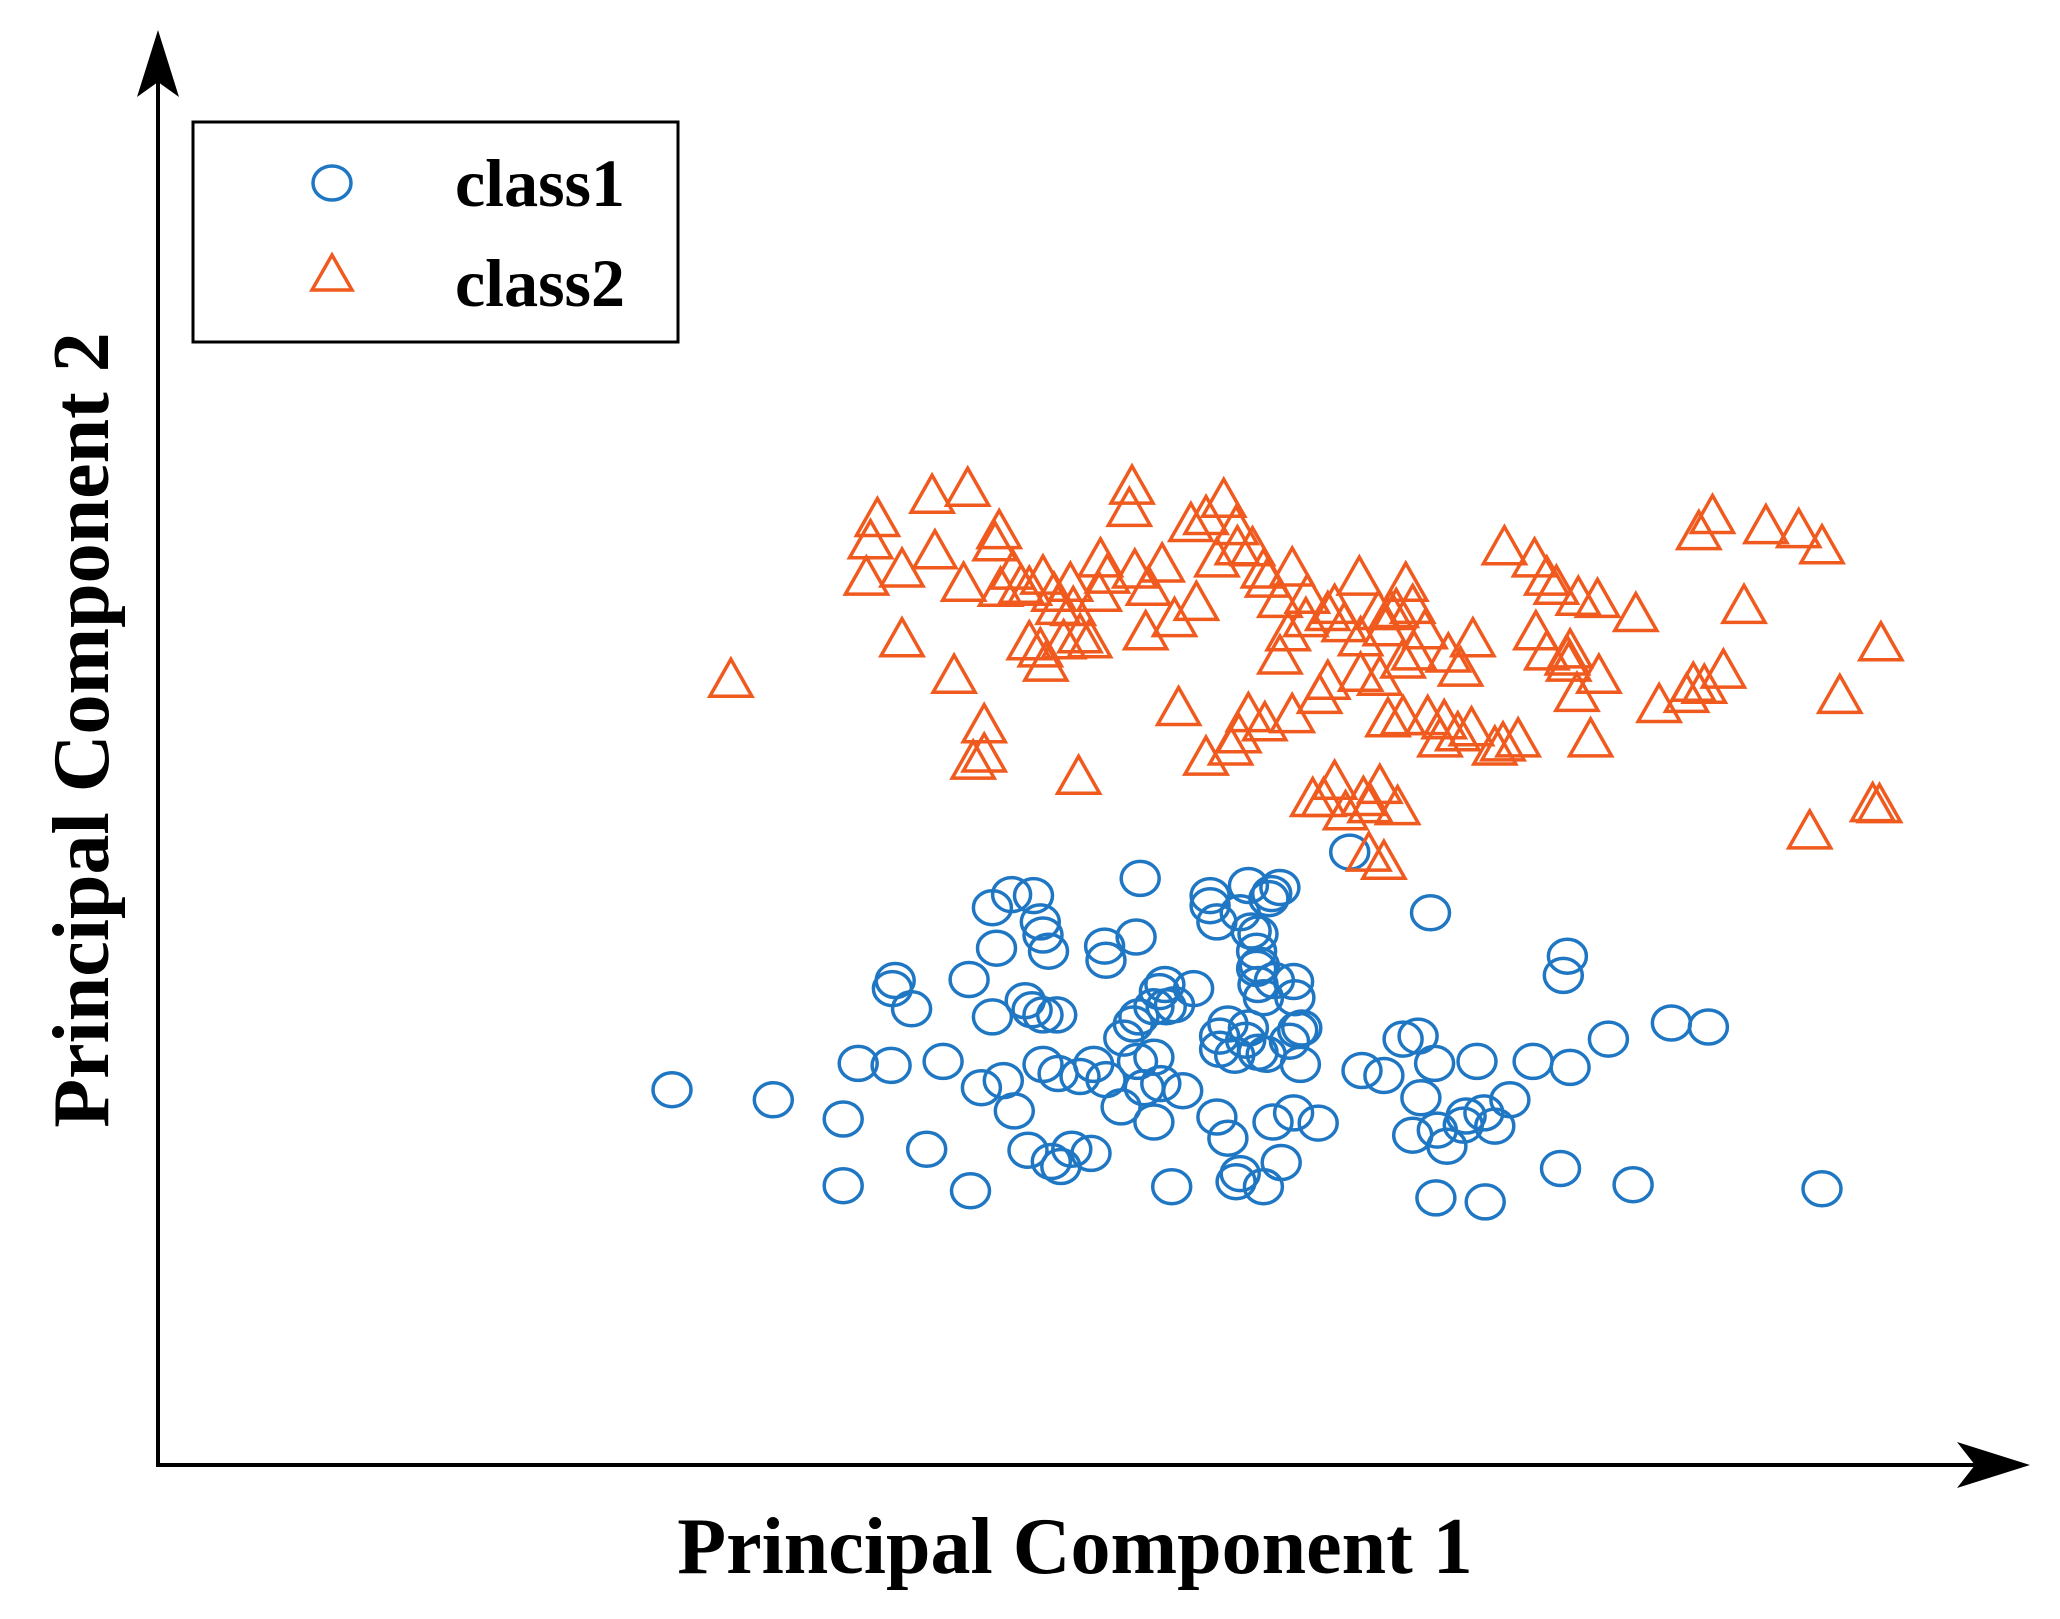  What do you see at coordinates (332, 183) in the screenshot?
I see `legend-marker-class1` at bounding box center [332, 183].